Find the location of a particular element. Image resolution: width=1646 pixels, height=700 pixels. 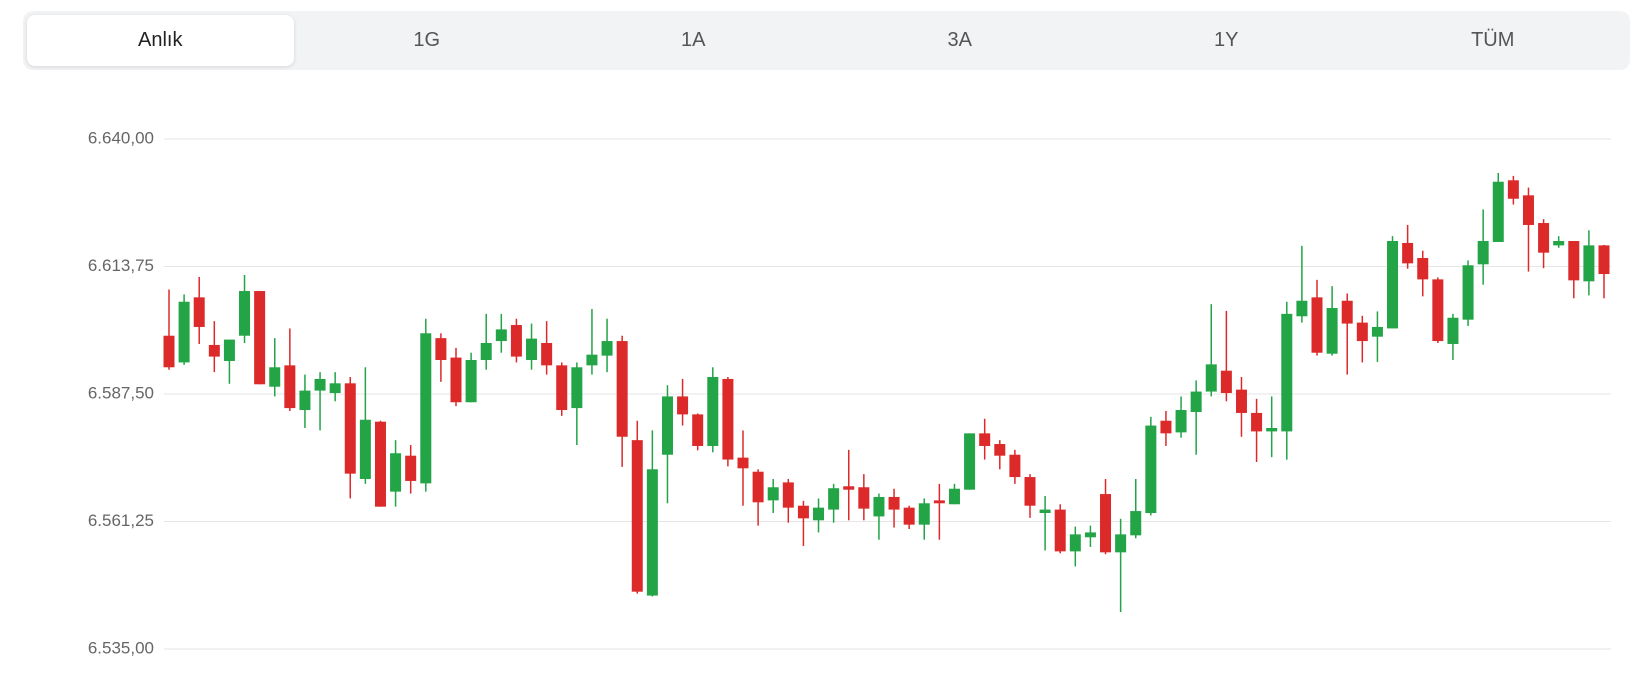

time-range-tab: 3A is located at coordinates (959, 40).